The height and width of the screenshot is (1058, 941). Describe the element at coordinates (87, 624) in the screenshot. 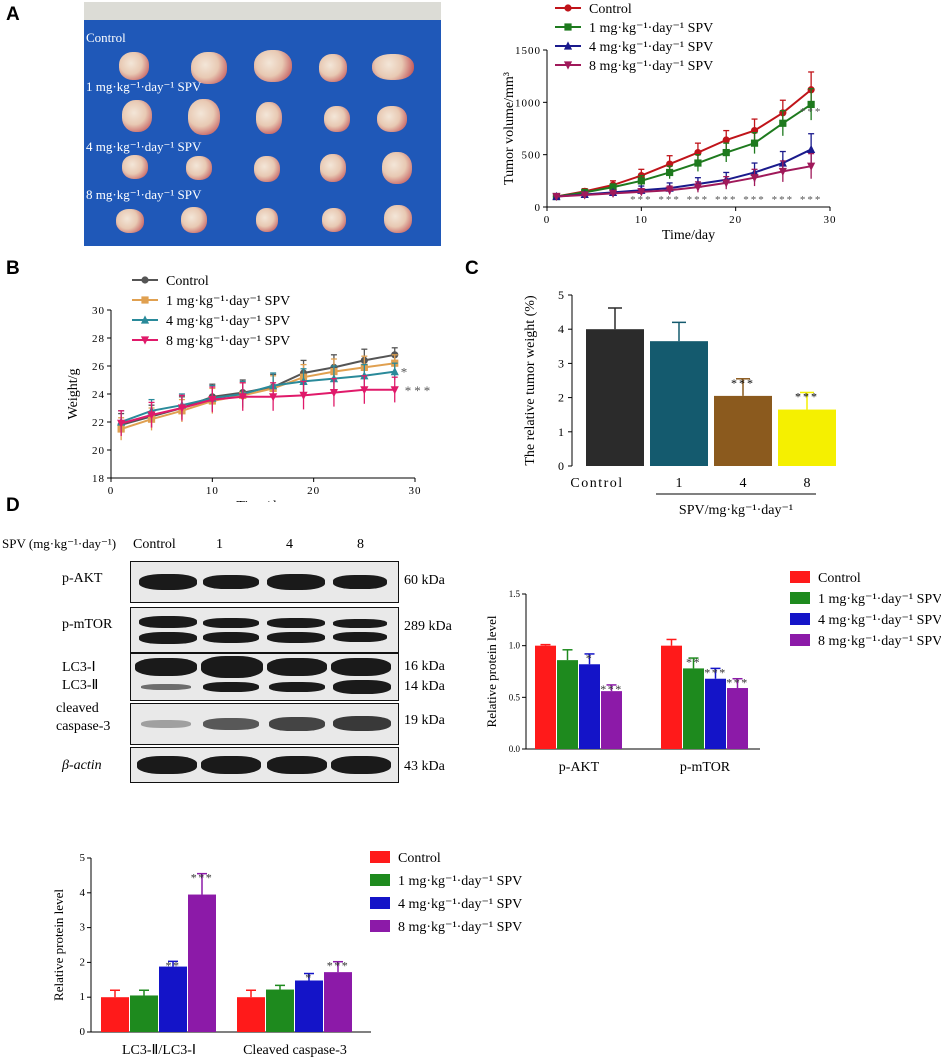

I see `blot-label-pmtor: p-mTOR` at that location.